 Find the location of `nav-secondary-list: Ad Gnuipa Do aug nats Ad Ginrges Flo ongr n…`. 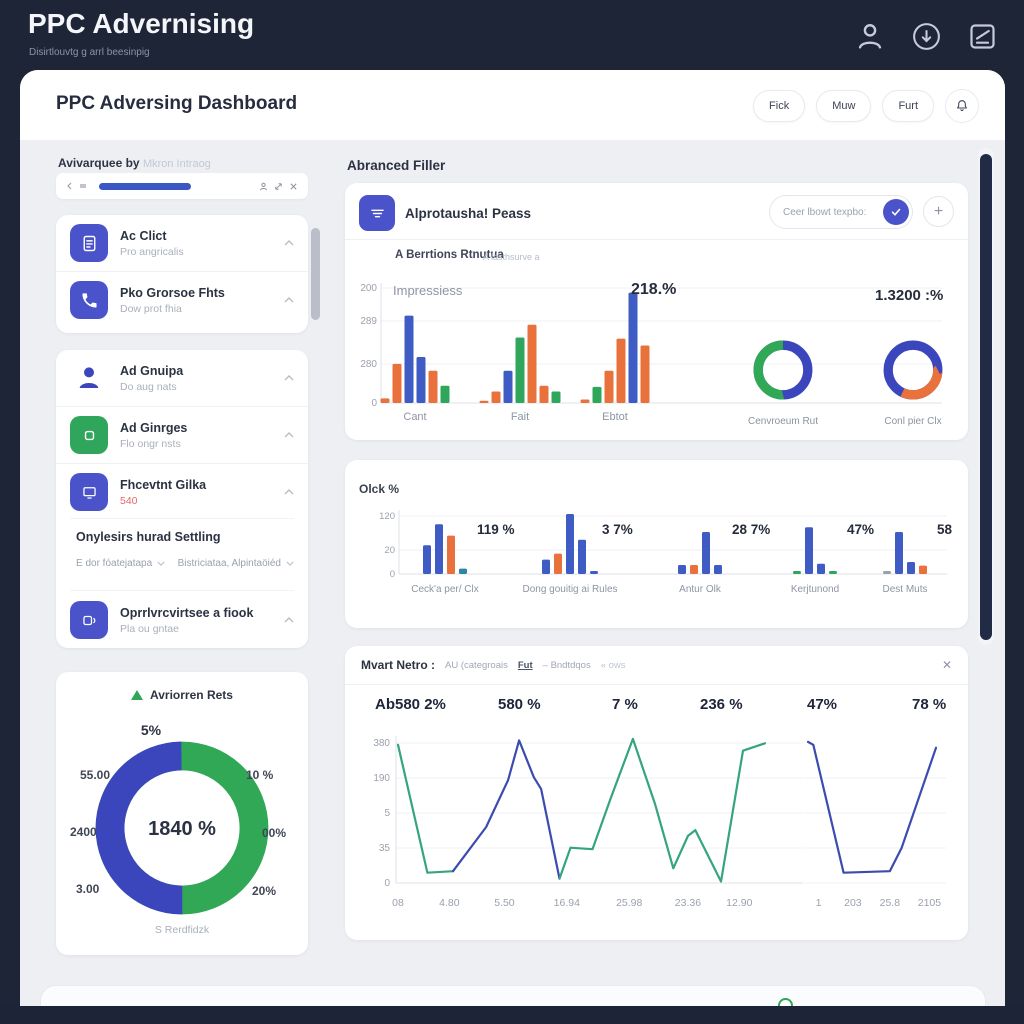

nav-secondary-list: Ad Gnuipa Do aug nats Ad Ginrges Flo ongr n… is located at coordinates (182, 435).